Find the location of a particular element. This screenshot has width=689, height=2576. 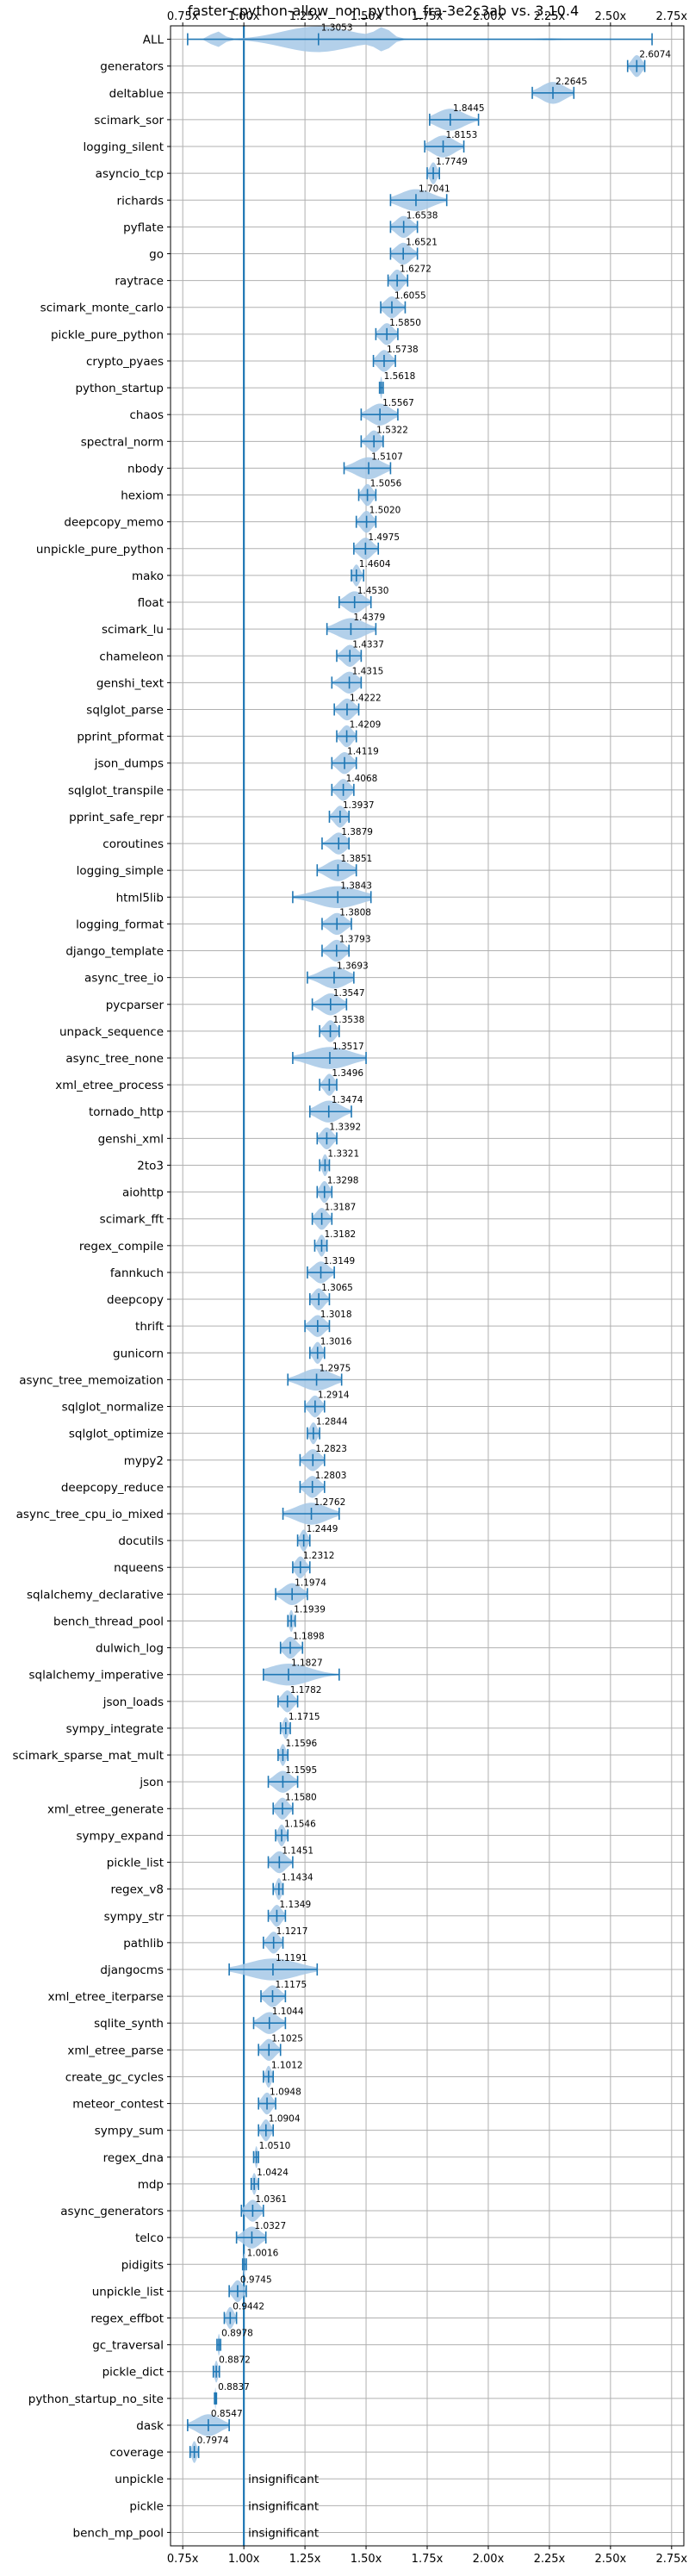

benchmark-label: logging_format is located at coordinates (120, 925).